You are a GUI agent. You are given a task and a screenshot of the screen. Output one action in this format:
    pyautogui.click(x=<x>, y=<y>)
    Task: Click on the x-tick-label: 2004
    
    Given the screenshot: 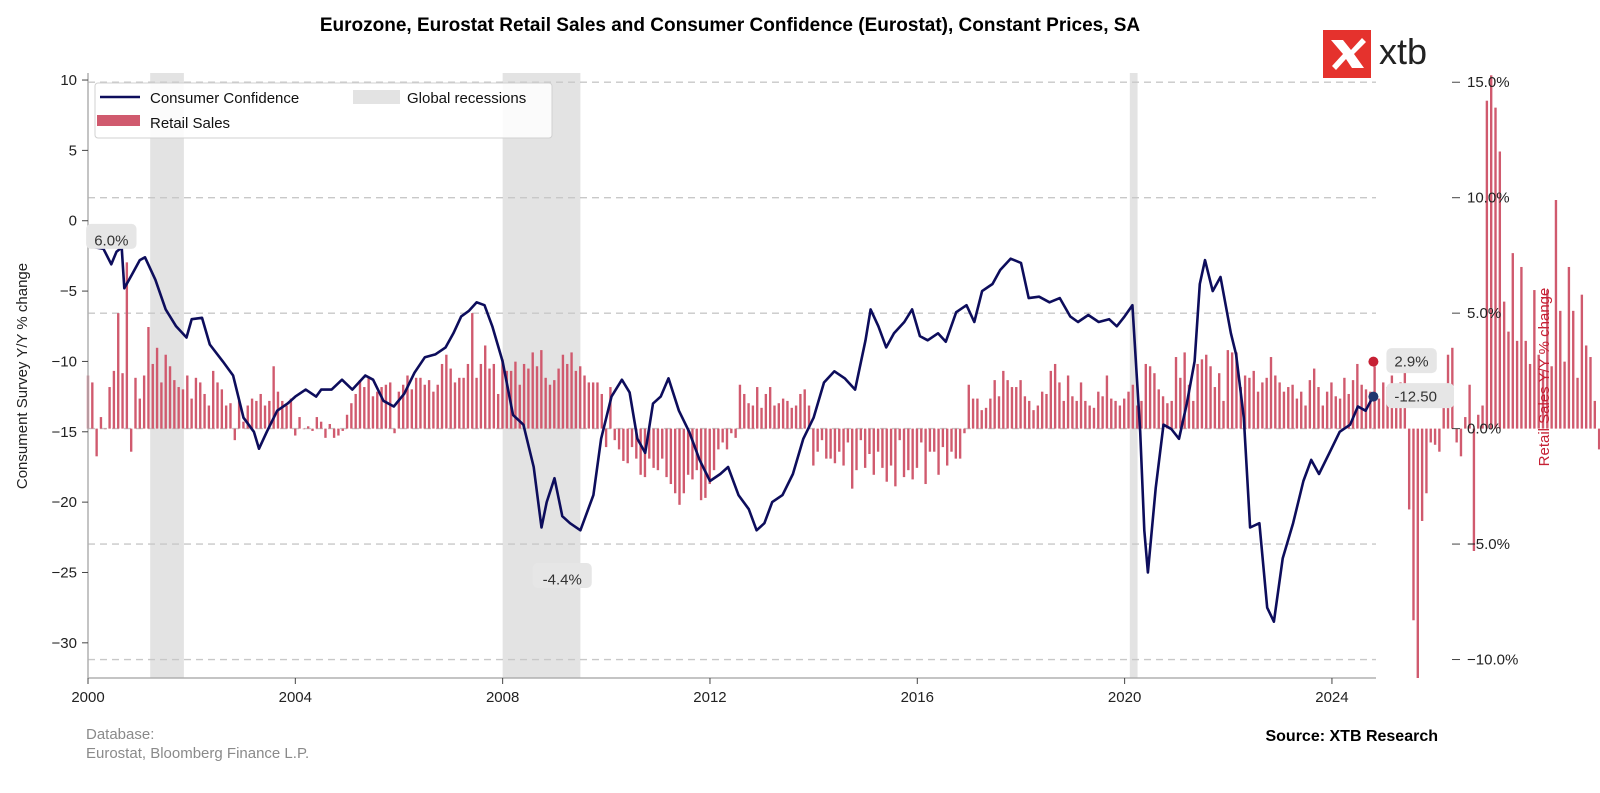 What is the action you would take?
    pyautogui.click(x=295, y=697)
    